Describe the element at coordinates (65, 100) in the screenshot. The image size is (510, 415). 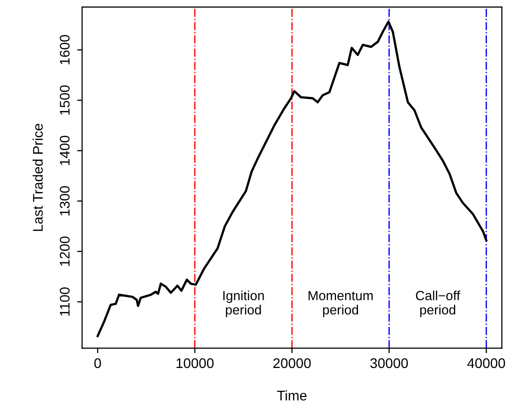
I see `y-tick-label: 1500` at that location.